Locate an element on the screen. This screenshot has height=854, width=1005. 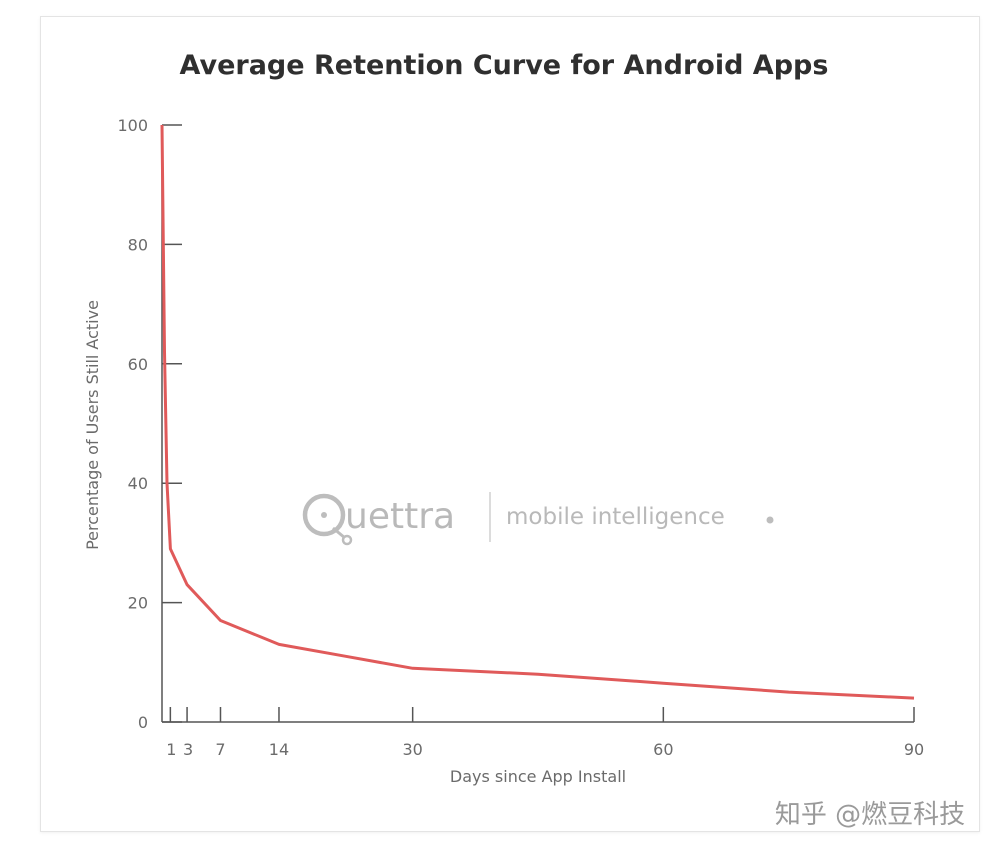
x-tick-label: 60 is located at coordinates (663, 749).